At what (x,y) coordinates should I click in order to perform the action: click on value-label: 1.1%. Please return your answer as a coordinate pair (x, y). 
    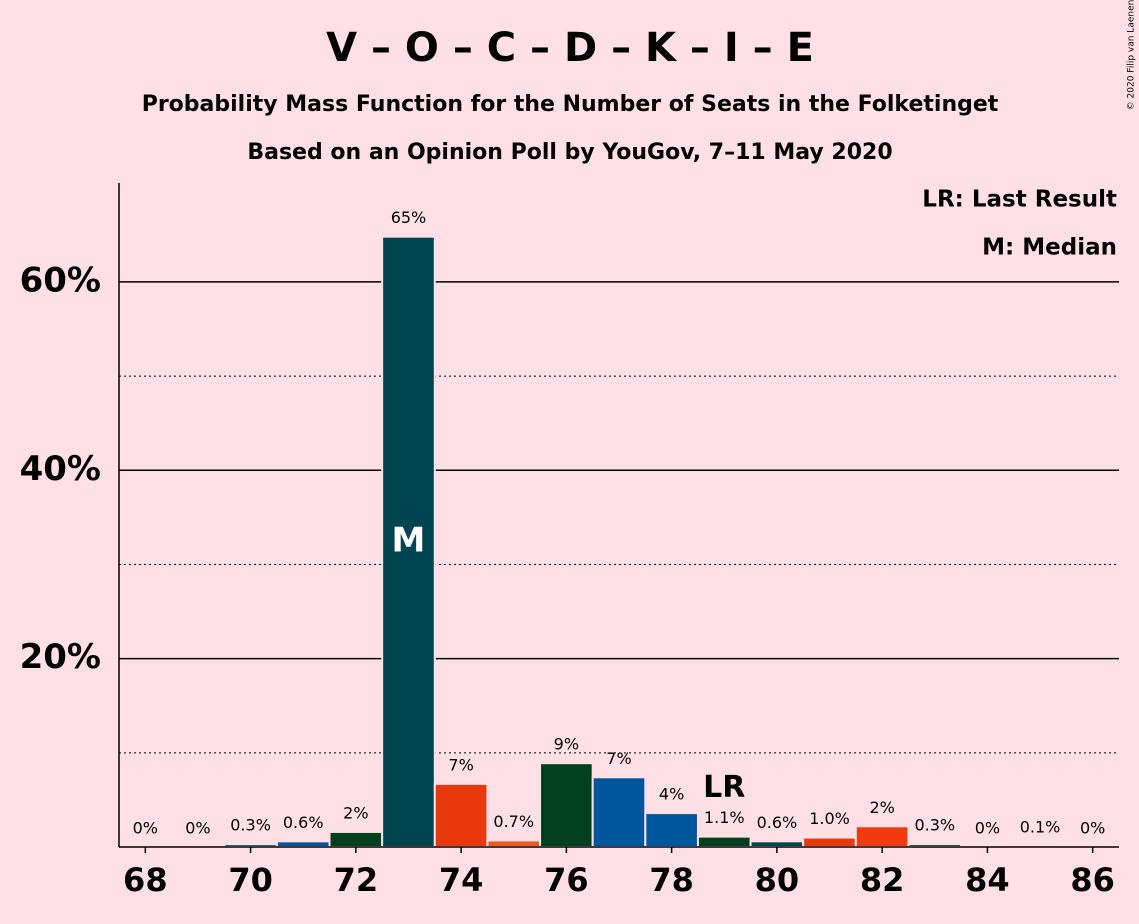
    Looking at the image, I should click on (724, 817).